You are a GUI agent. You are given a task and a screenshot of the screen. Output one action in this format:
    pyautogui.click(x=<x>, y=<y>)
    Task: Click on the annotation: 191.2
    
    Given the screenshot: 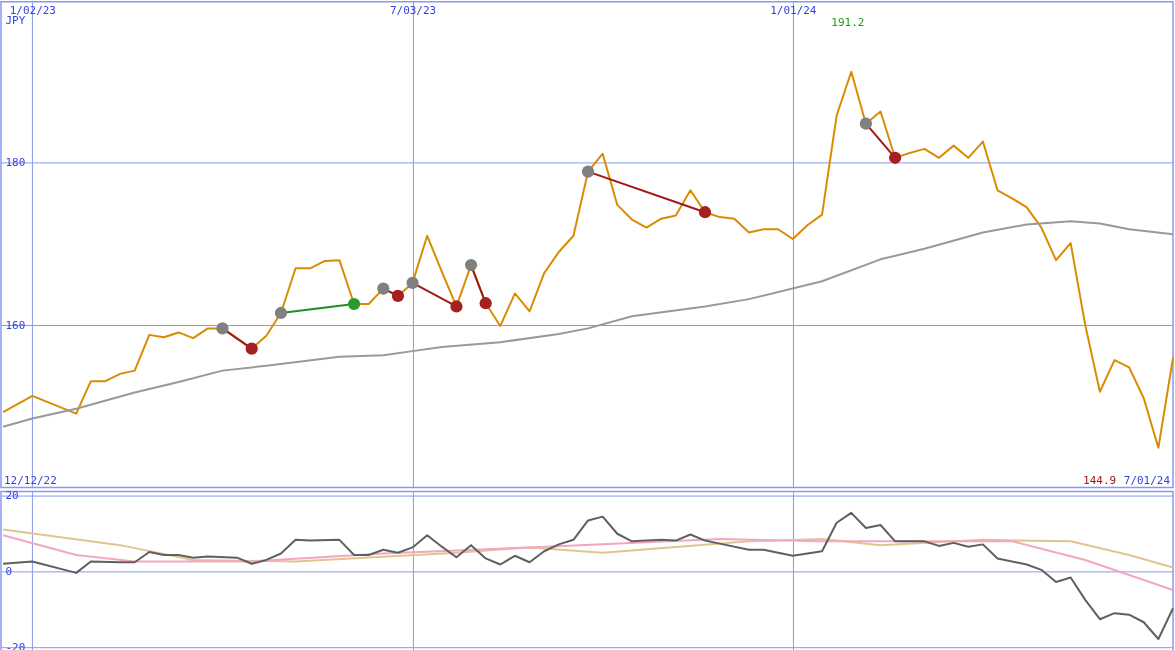 What is the action you would take?
    pyautogui.click(x=848, y=22)
    